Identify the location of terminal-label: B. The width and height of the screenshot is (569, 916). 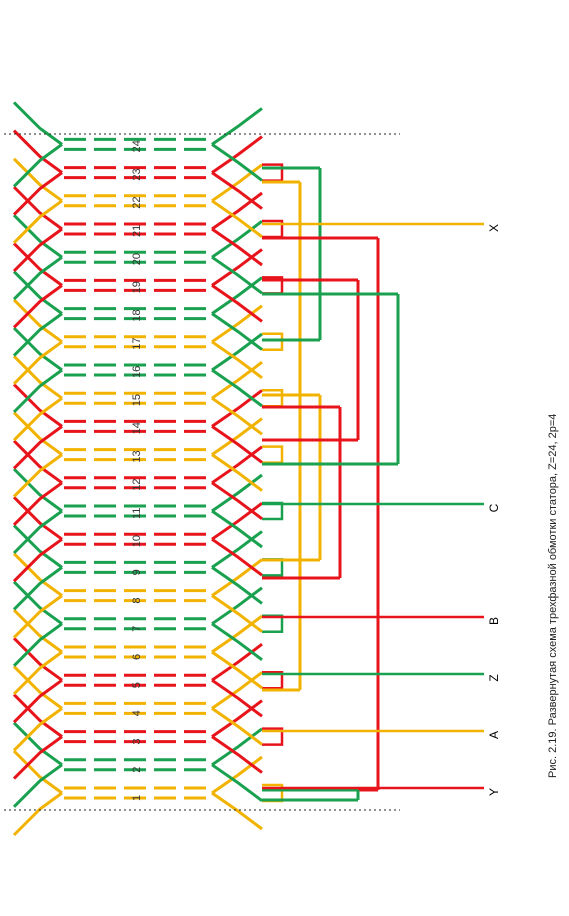
(494, 621).